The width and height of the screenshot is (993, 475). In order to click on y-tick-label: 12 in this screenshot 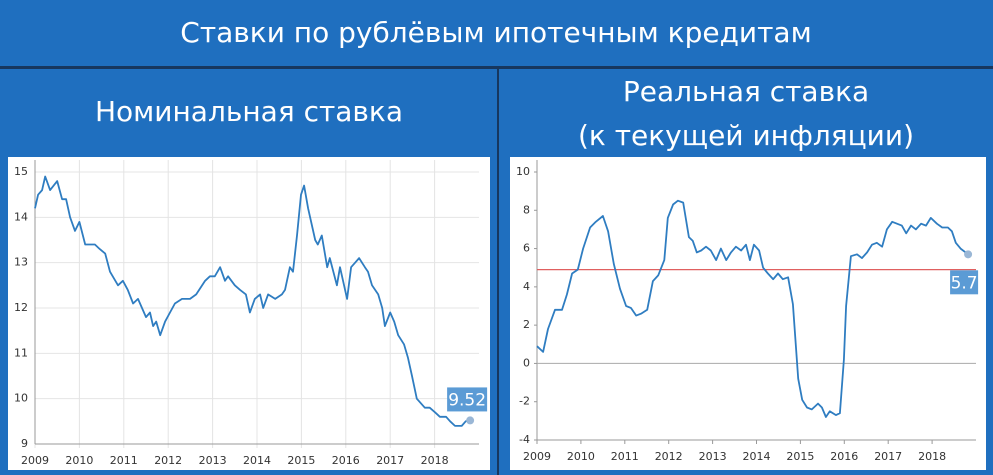, I will do `click(21, 307)`.